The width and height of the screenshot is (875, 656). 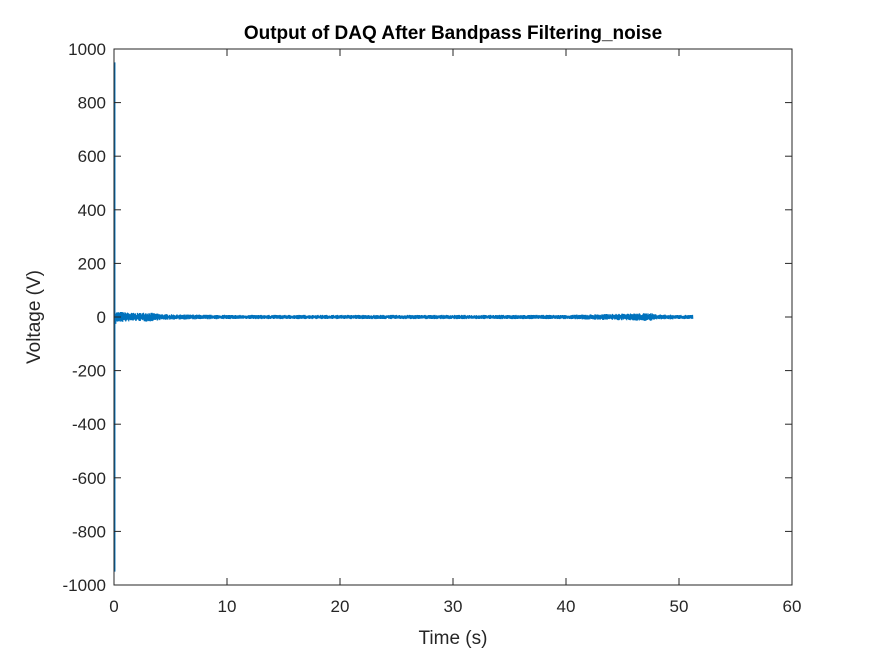 What do you see at coordinates (453, 606) in the screenshot?
I see `x-tick-label: 30` at bounding box center [453, 606].